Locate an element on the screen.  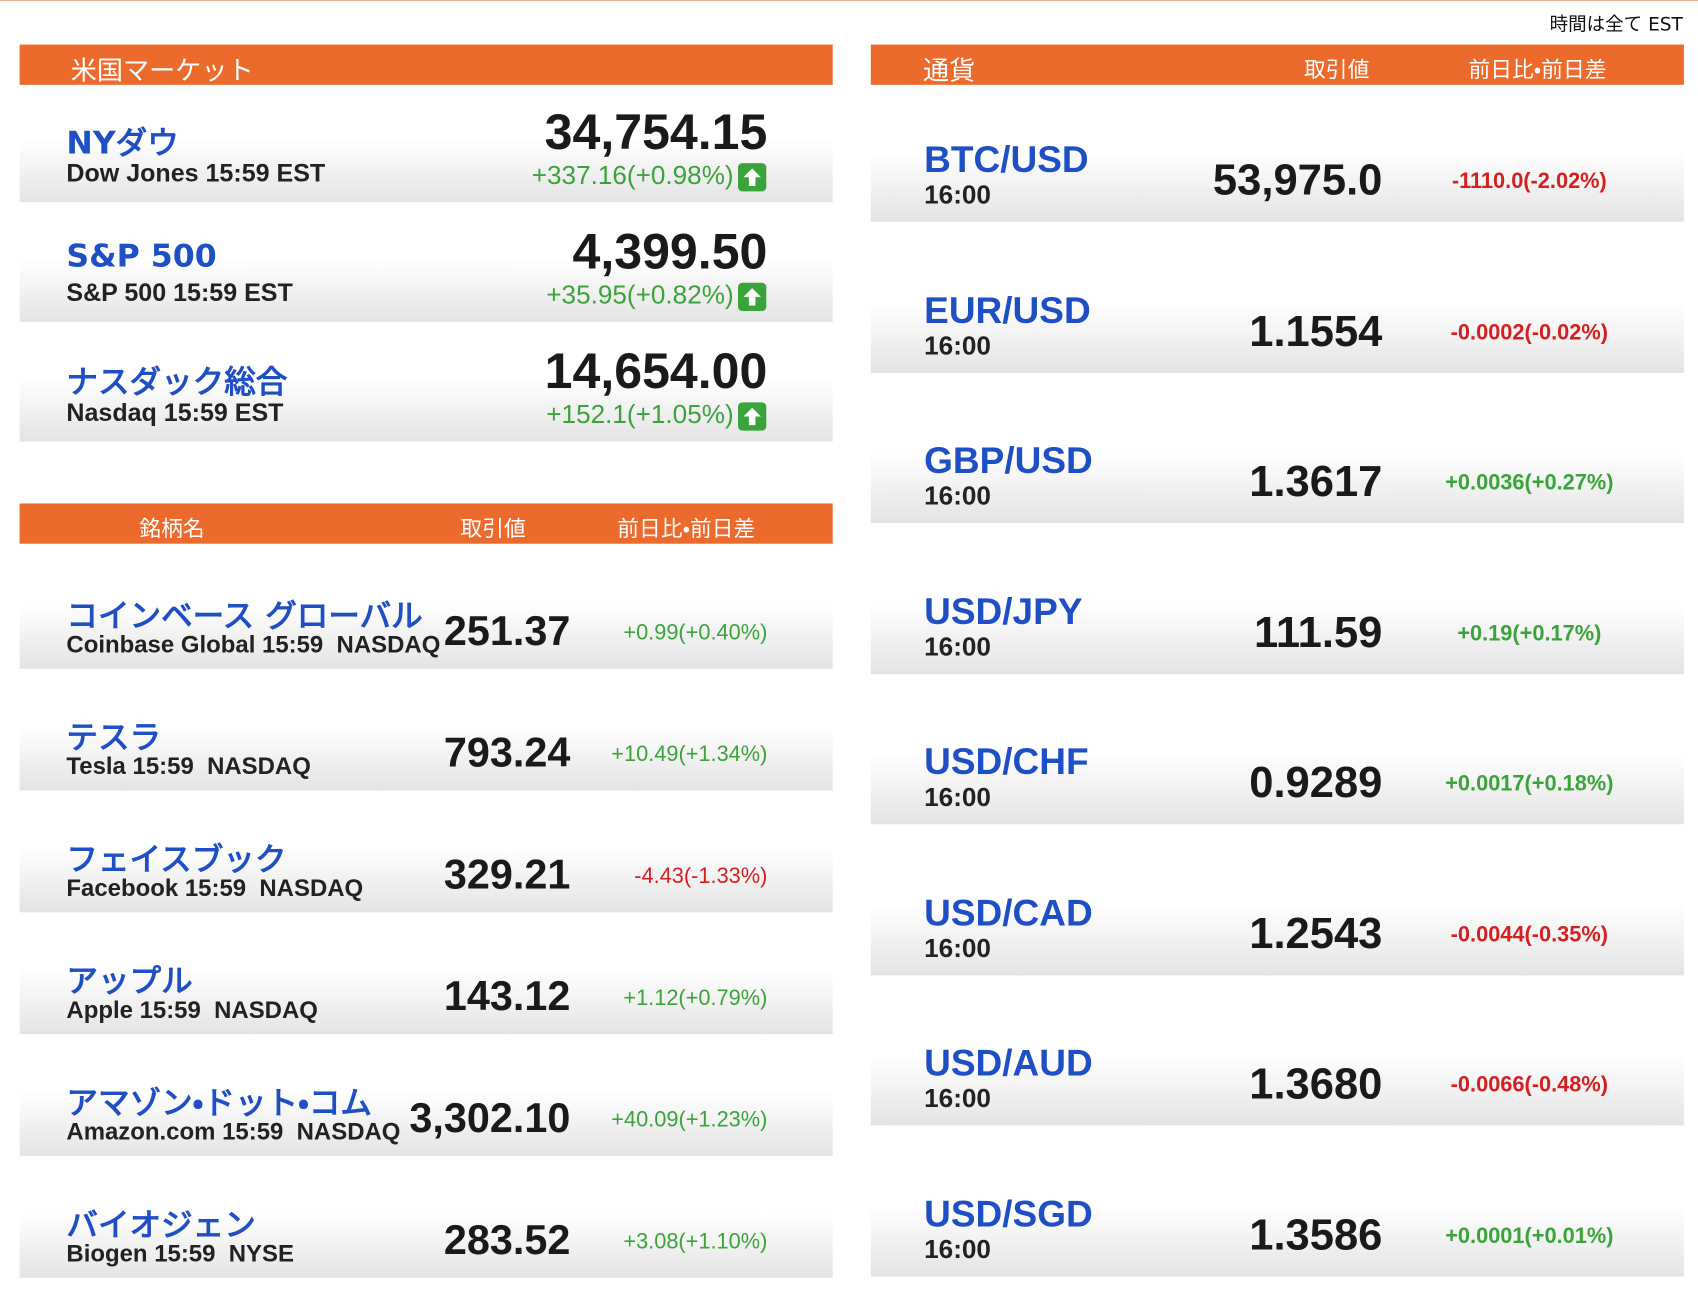
currency-pair: BTC/USD is located at coordinates (1006, 160).